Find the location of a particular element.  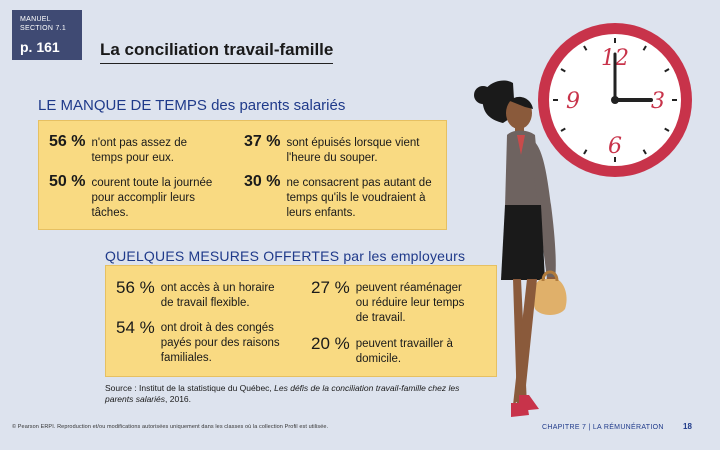

badge-kicker: MANUEL SECTION 7.1 is located at coordinates (43, 24).